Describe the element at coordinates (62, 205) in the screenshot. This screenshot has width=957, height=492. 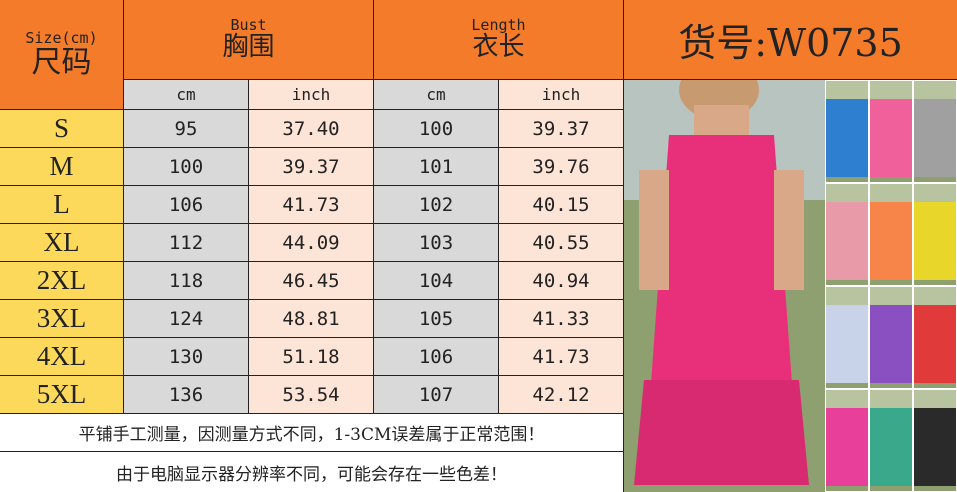
I see `size-label: L` at that location.